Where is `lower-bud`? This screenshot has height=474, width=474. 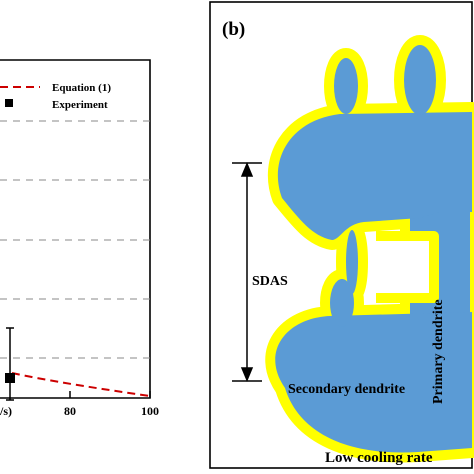
lower-bud is located at coordinates (342, 303).